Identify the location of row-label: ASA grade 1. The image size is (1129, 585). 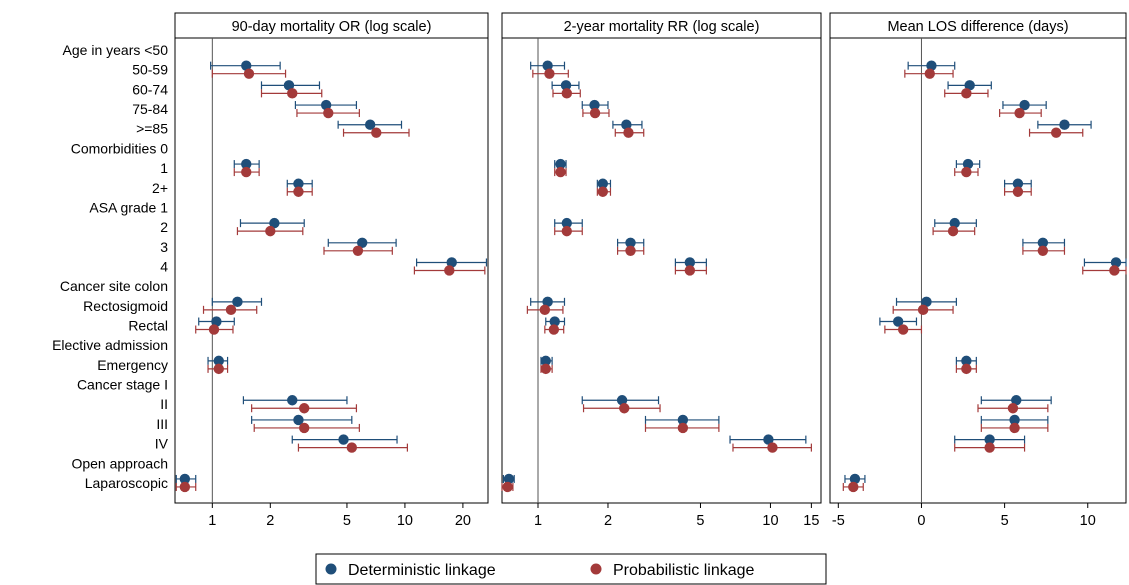
(128, 207).